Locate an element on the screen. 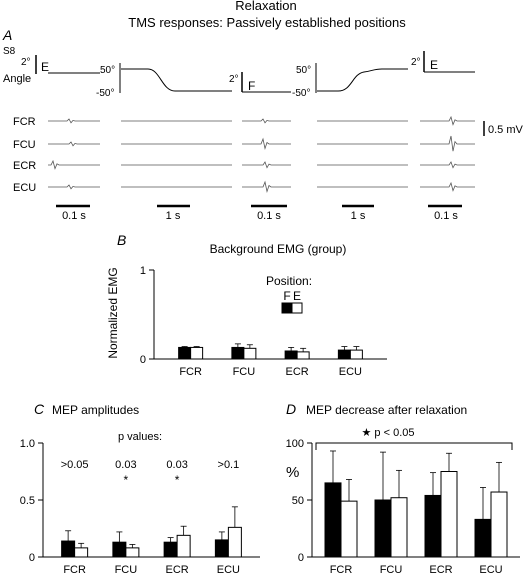 The image size is (528, 573). time-scale-label-1: 0.1 s is located at coordinates (74, 216).